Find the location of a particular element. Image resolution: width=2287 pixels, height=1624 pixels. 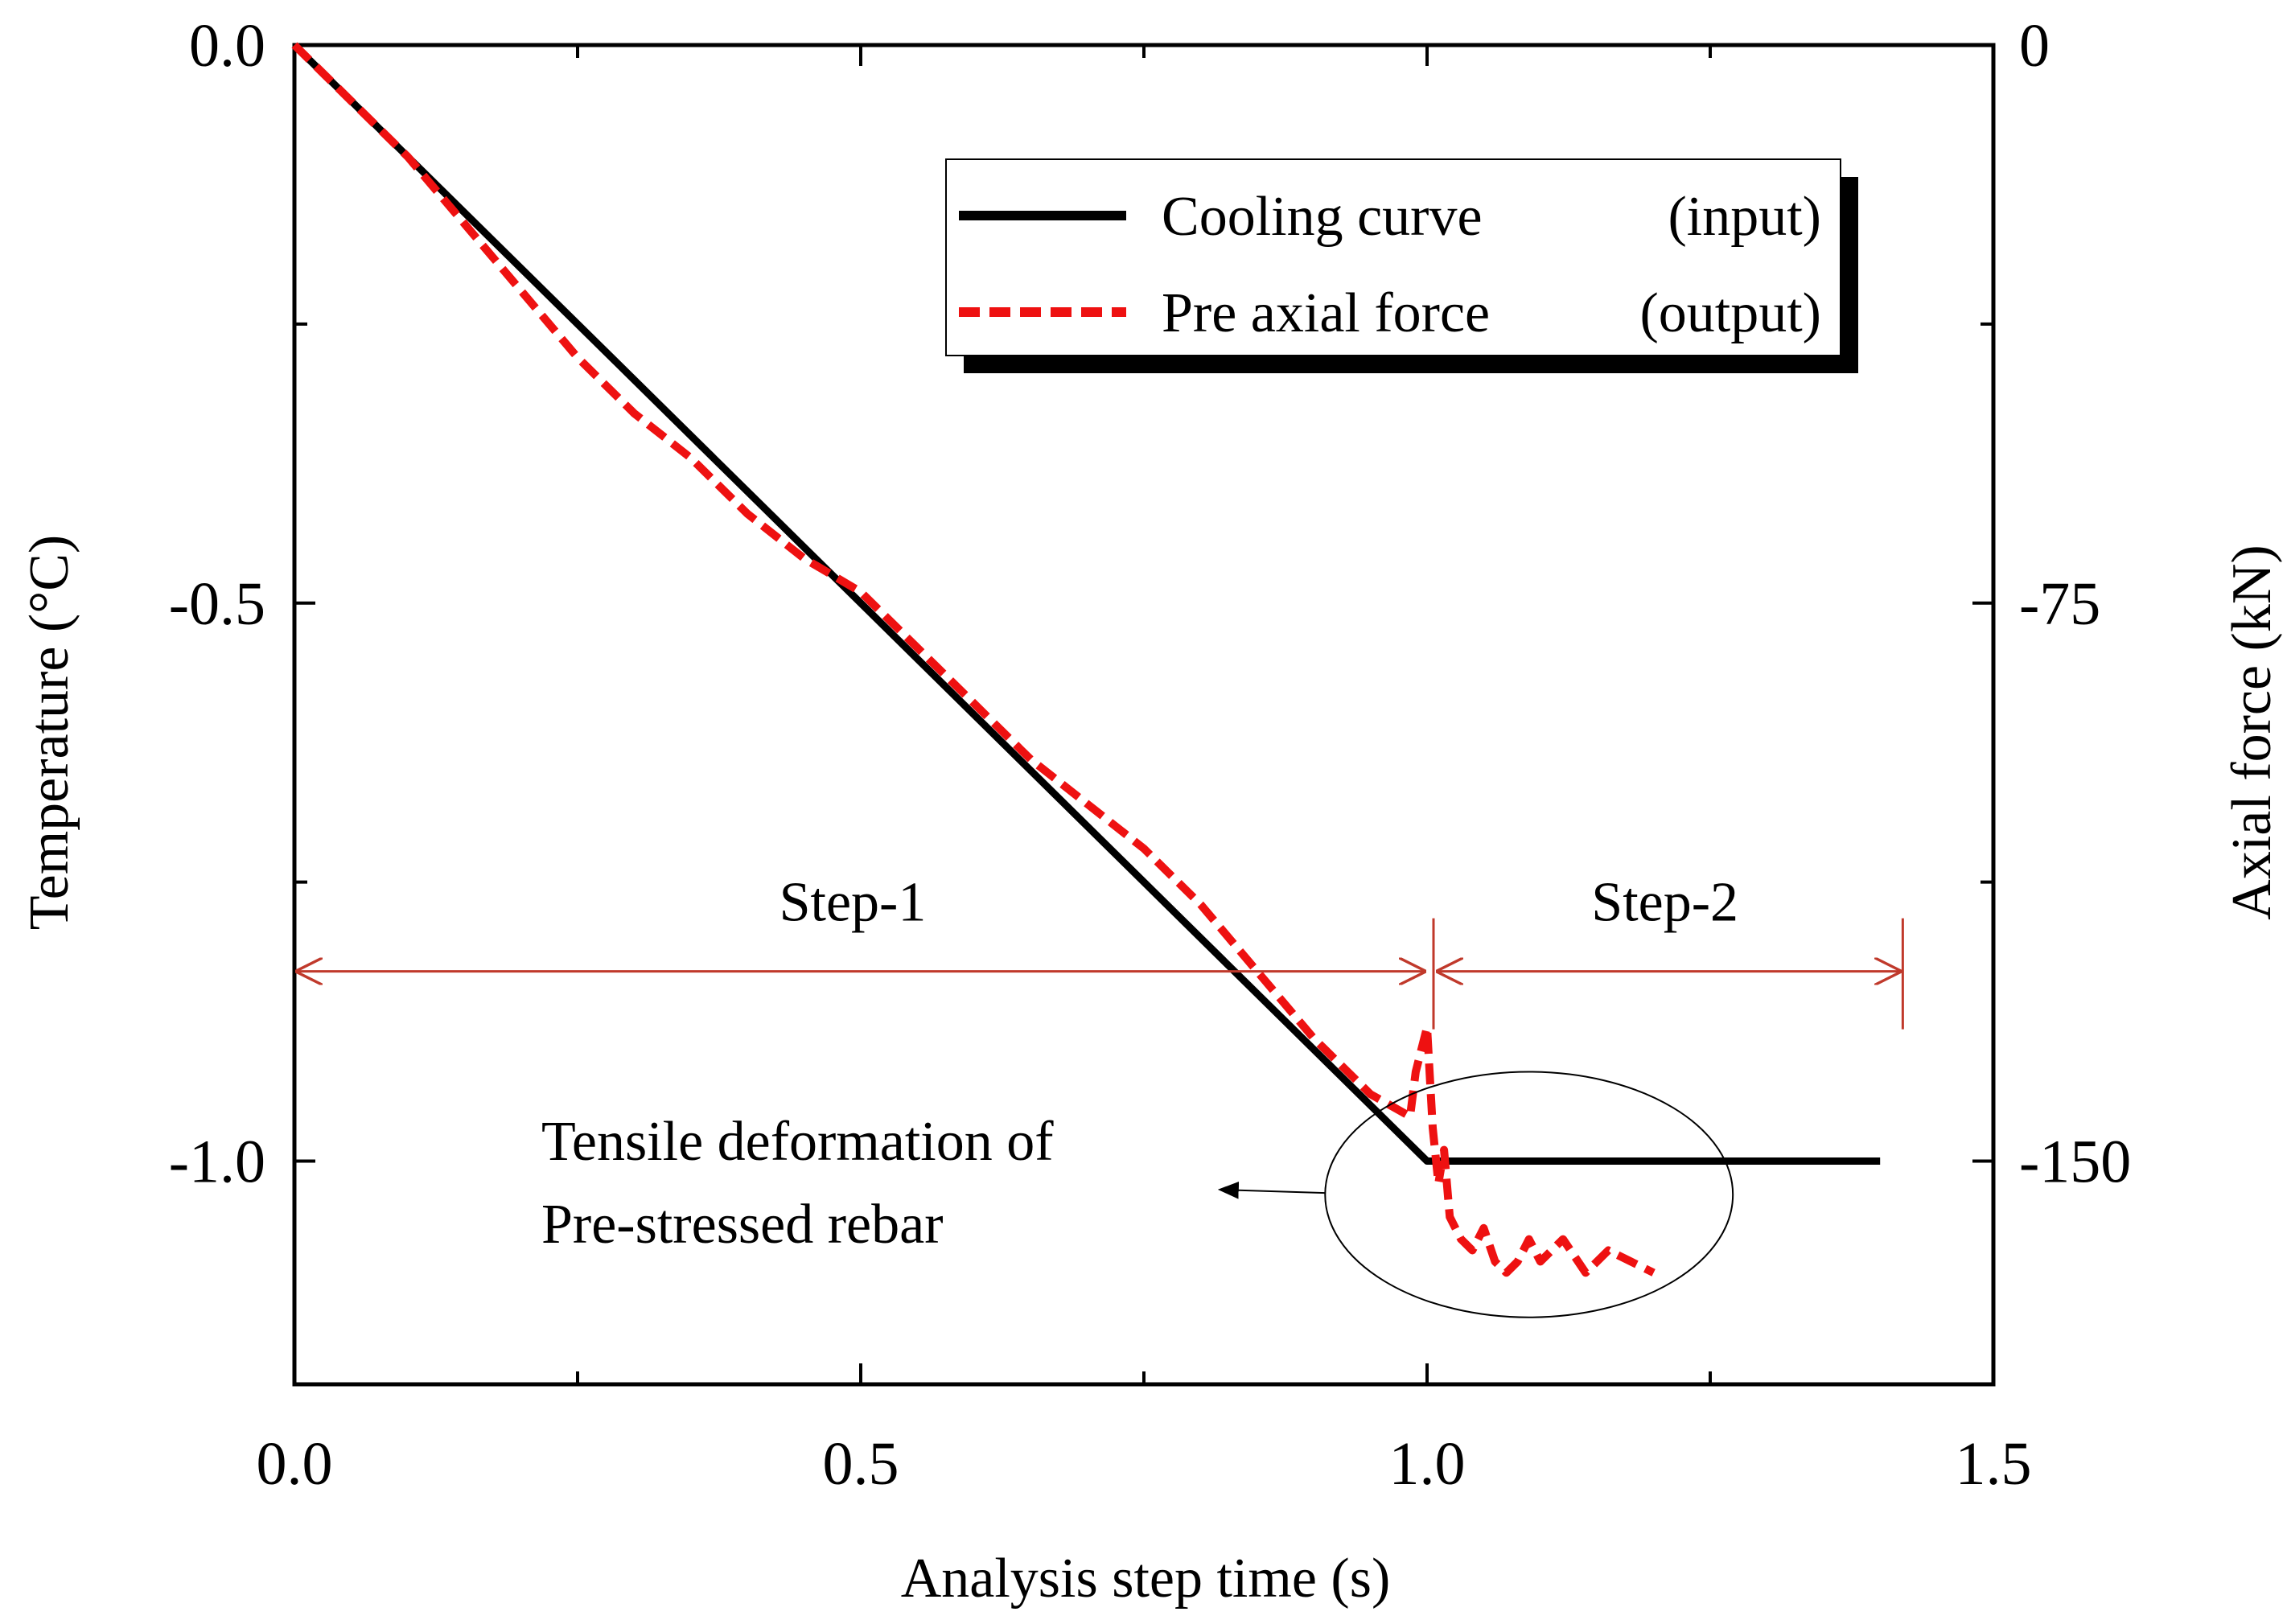

y2-axis-title: Axial force (kN) is located at coordinates (2252, 732).